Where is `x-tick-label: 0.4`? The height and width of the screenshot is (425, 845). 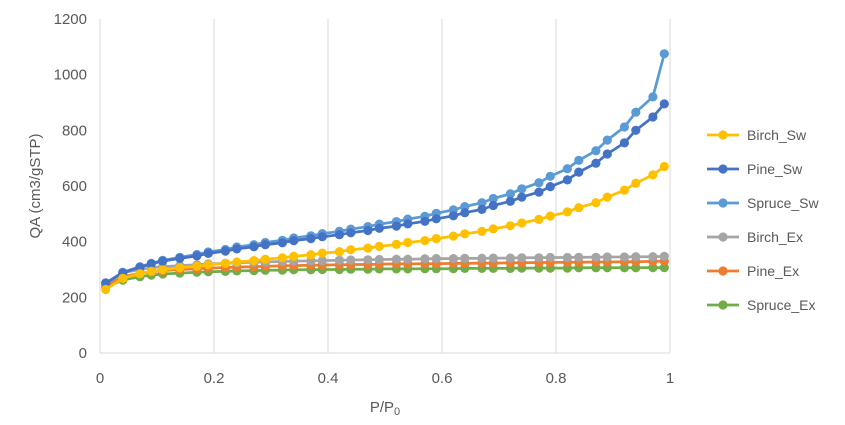
x-tick-label: 0.4 is located at coordinates (328, 378).